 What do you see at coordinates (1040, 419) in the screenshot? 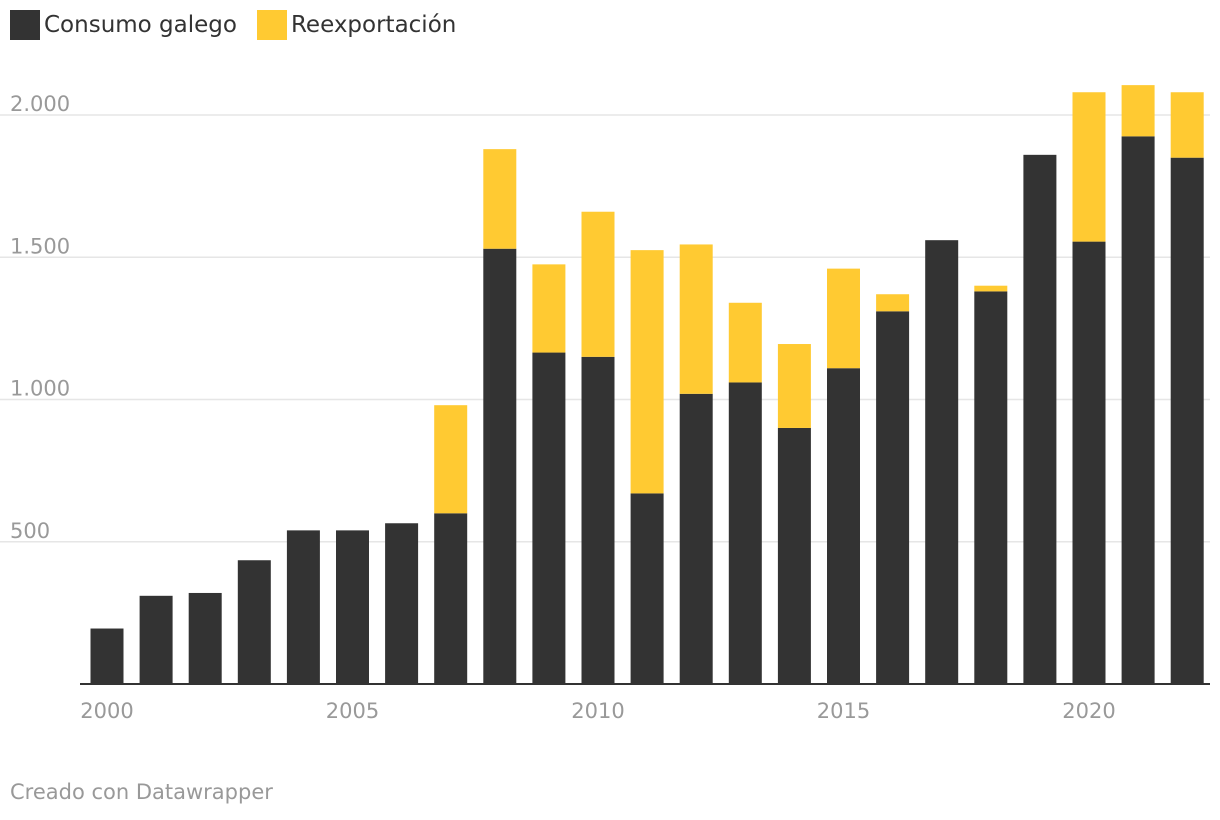
I see `bar-2019-consumo-galego` at bounding box center [1040, 419].